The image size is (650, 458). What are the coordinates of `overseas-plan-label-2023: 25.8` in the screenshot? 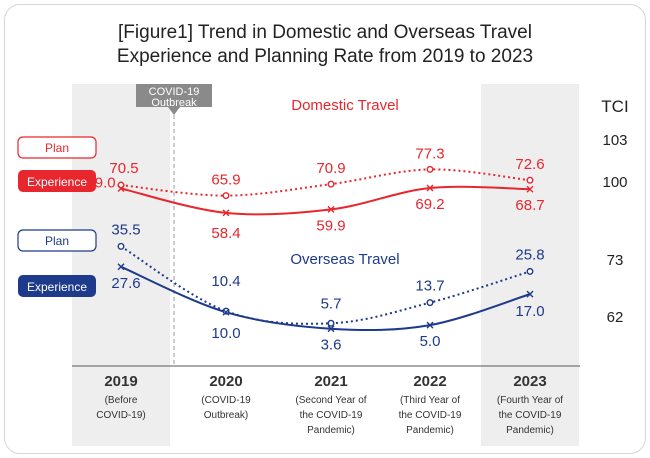 It's located at (529, 254).